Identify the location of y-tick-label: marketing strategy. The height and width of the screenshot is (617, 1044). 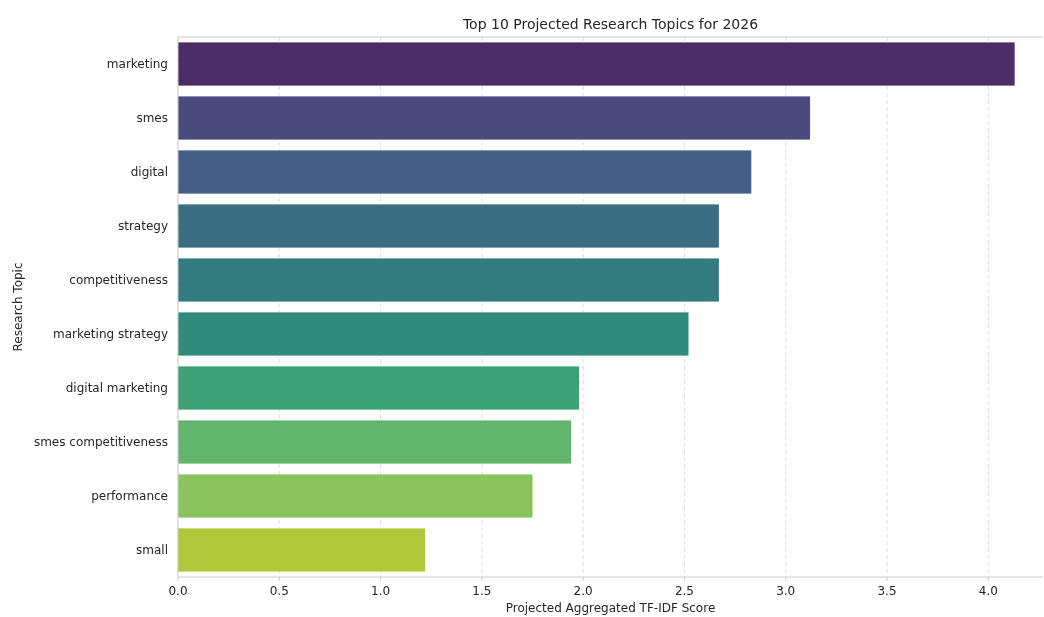
(110, 334).